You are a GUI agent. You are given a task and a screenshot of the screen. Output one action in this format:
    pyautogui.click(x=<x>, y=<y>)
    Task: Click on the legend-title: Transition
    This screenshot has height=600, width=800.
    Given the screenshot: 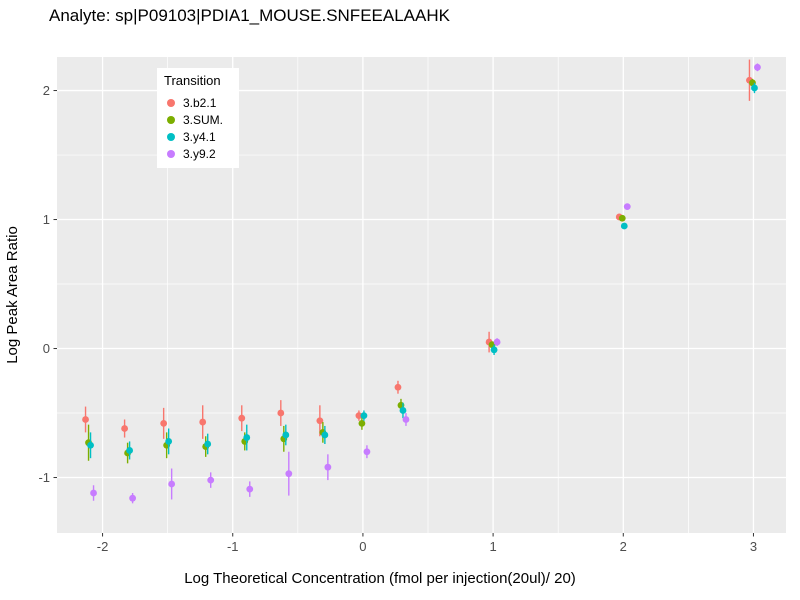 What is the action you would take?
    pyautogui.click(x=192, y=80)
    